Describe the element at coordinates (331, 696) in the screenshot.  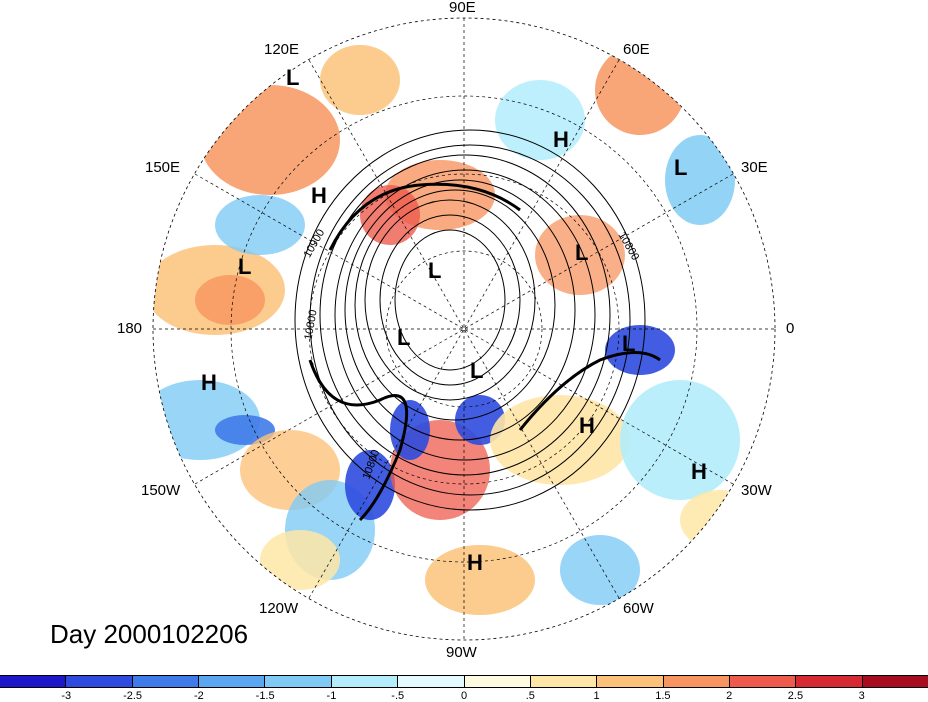
I see `colorbar-tick-label: -1` at that location.